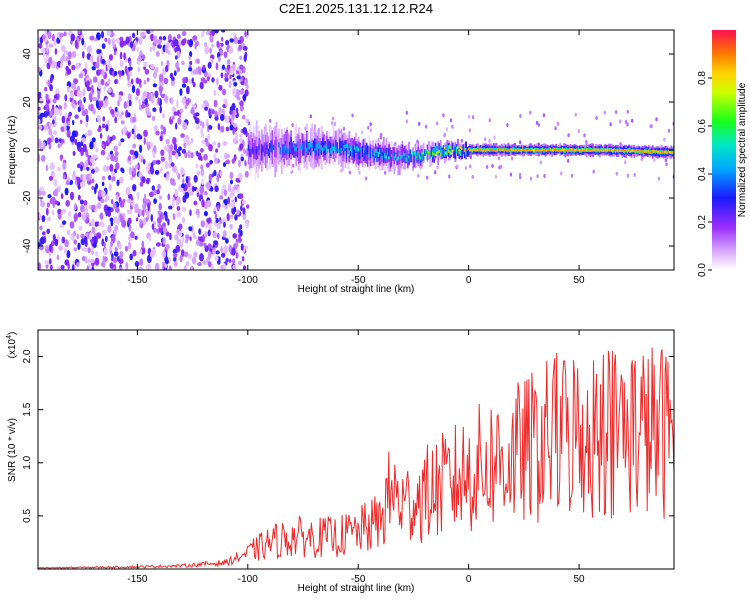 The width and height of the screenshot is (750, 600). I want to click on y-tick-label: -40, so click(27, 245).